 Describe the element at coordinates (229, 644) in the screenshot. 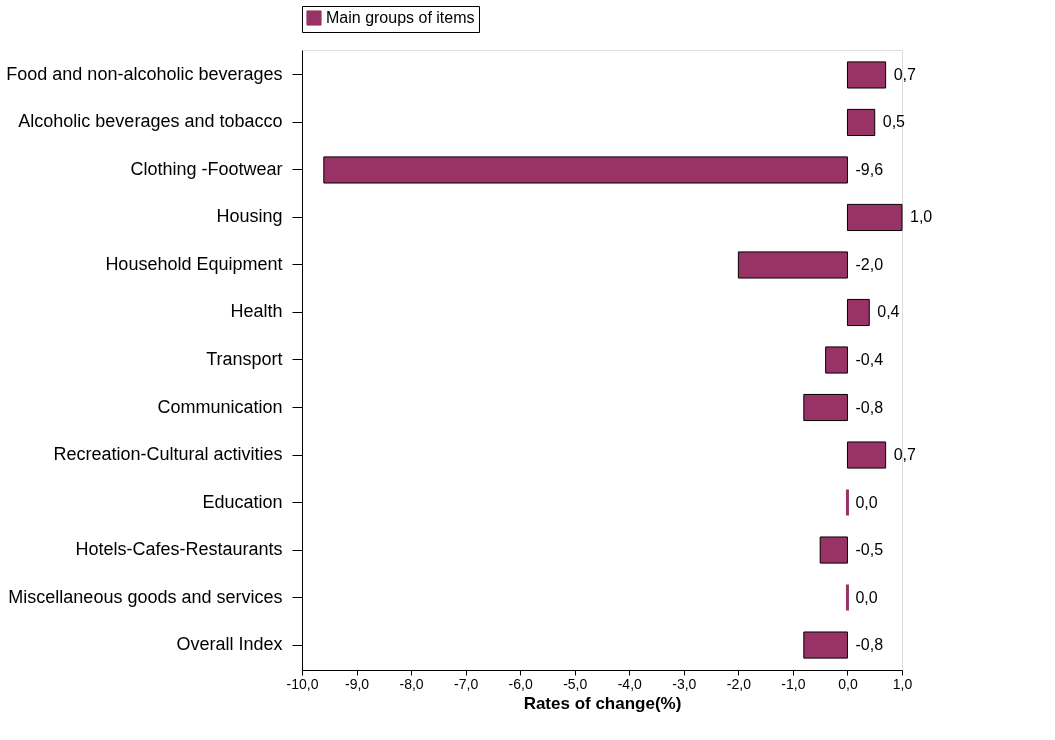

I see `y-tick-label: Overall Index` at that location.